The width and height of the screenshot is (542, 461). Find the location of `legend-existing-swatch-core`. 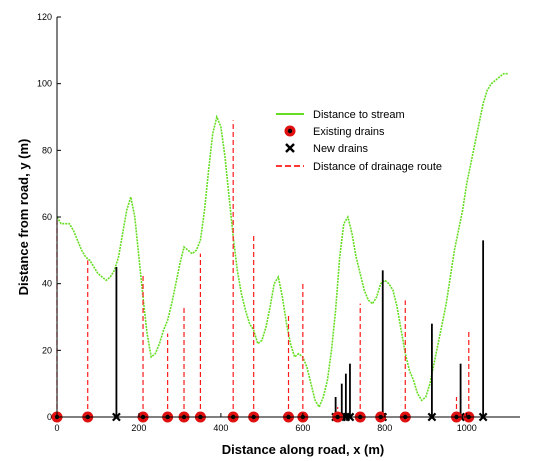

legend-existing-swatch-core is located at coordinates (290, 131).